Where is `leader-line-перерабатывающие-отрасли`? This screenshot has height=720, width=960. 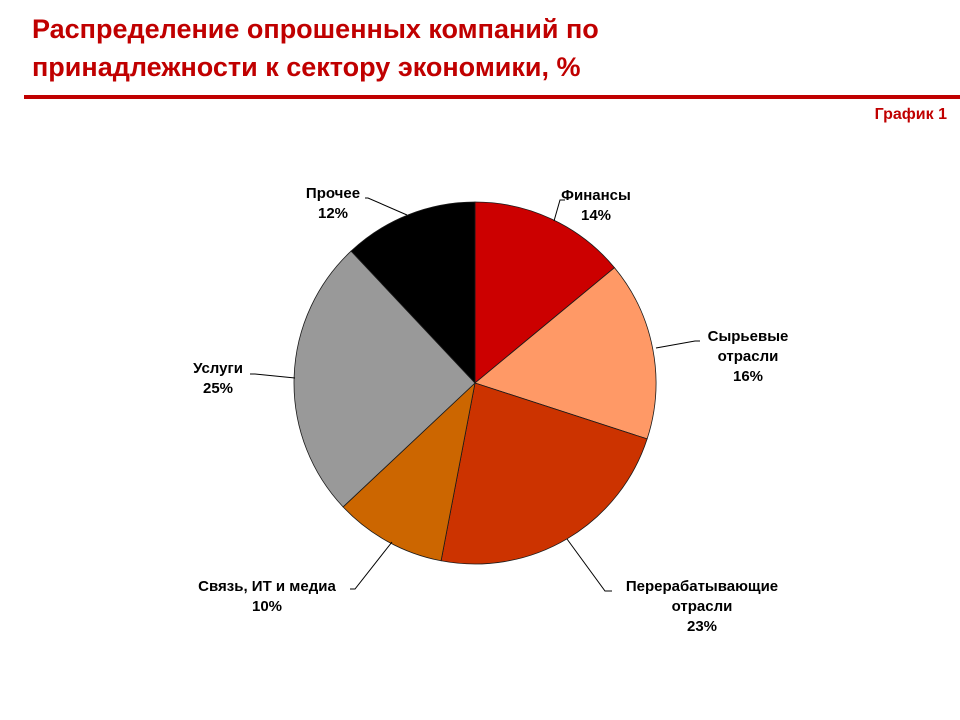
leader-line-перерабатывающие-отрасли is located at coordinates (589, 565).